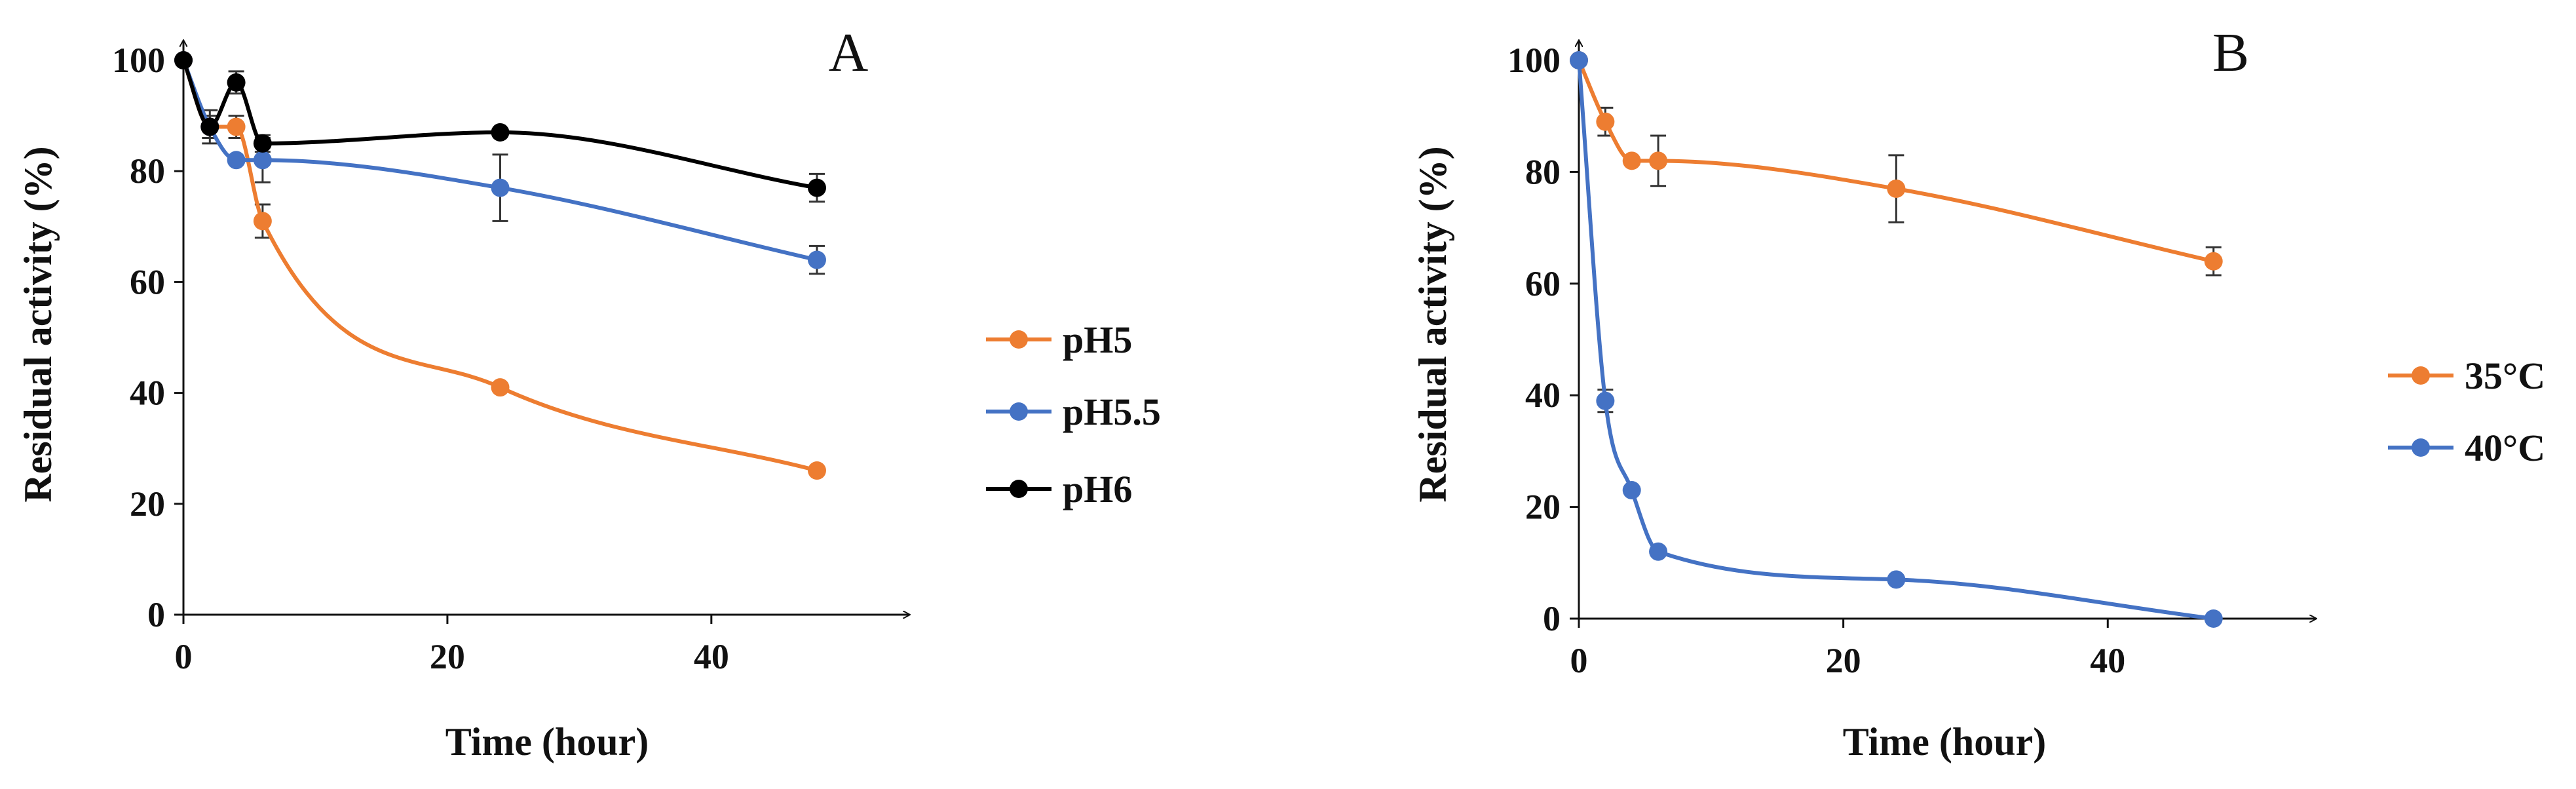 The image size is (2576, 789). Describe the element at coordinates (849, 53) in the screenshot. I see `panel-label: A` at that location.